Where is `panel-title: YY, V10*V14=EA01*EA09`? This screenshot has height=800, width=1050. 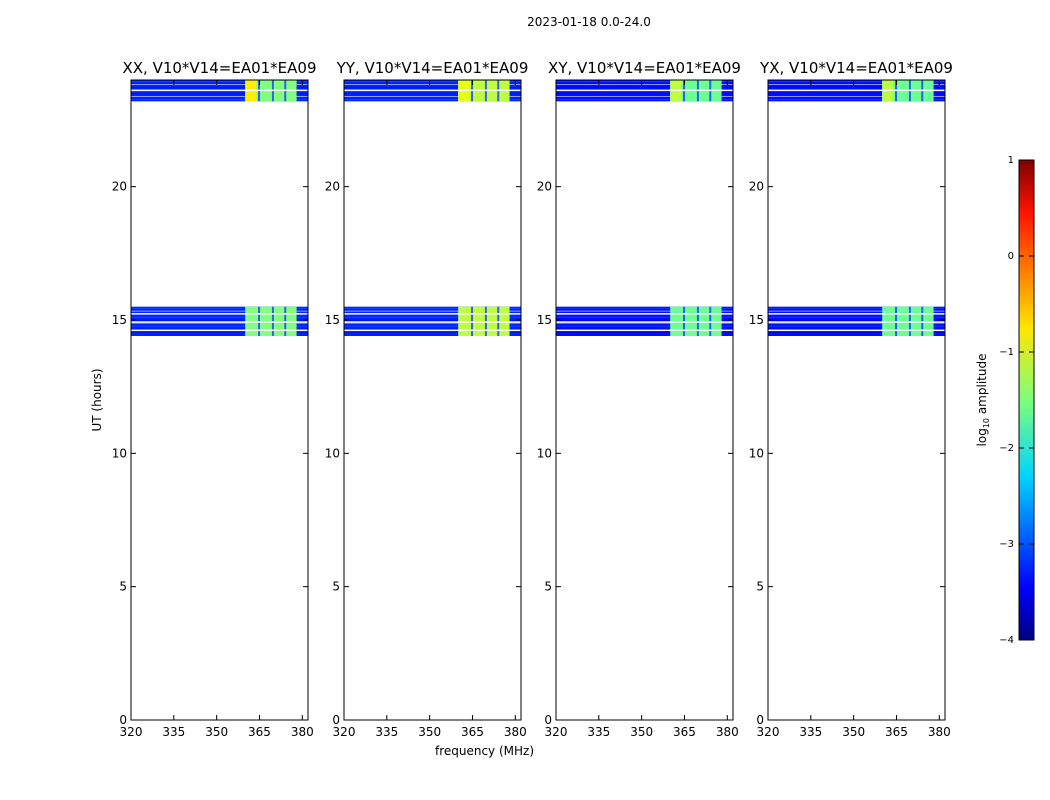
panel-title: YY, V10*V14=EA01*EA09 is located at coordinates (432, 68).